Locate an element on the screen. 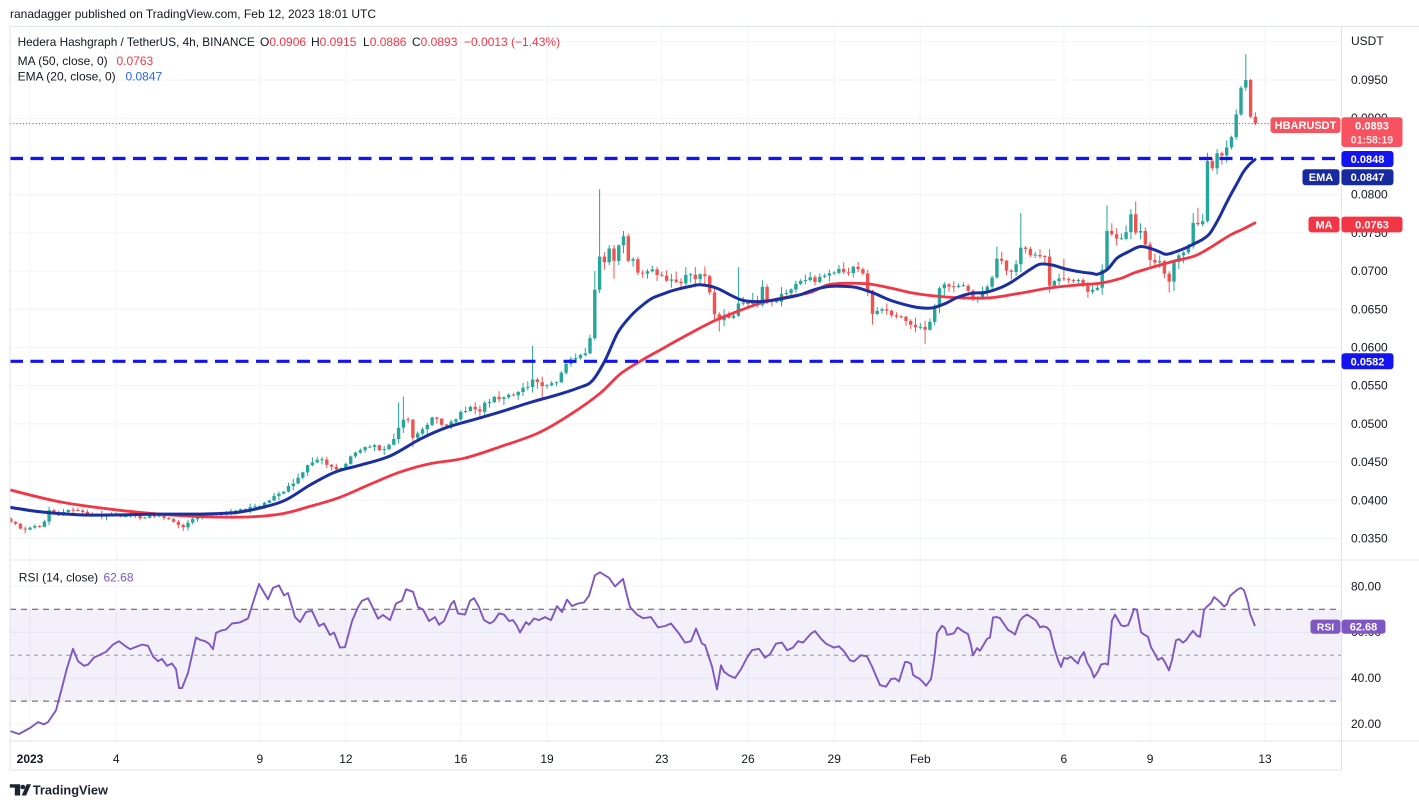 The width and height of the screenshot is (1419, 808). svg-text: 20.00 is located at coordinates (1366, 724).